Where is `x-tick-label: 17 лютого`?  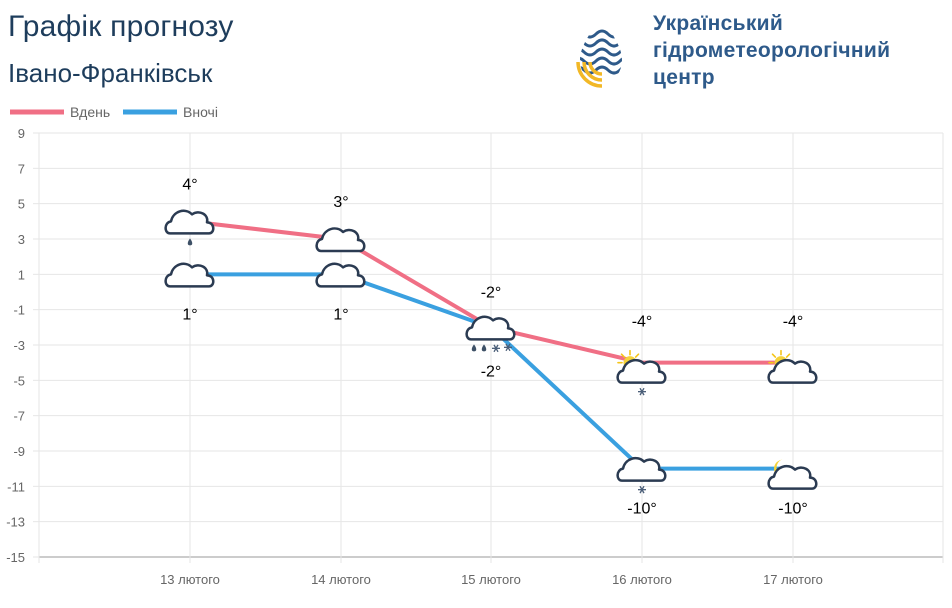
x-tick-label: 17 лютого is located at coordinates (793, 579).